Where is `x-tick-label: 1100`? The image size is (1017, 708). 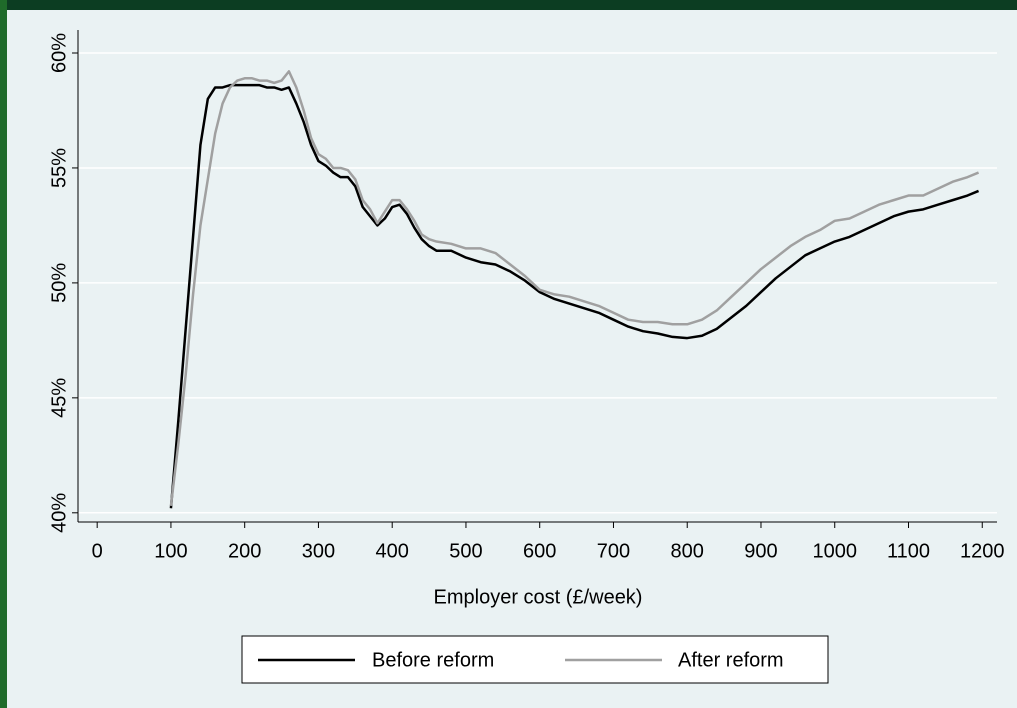
x-tick-label: 1100 is located at coordinates (908, 551).